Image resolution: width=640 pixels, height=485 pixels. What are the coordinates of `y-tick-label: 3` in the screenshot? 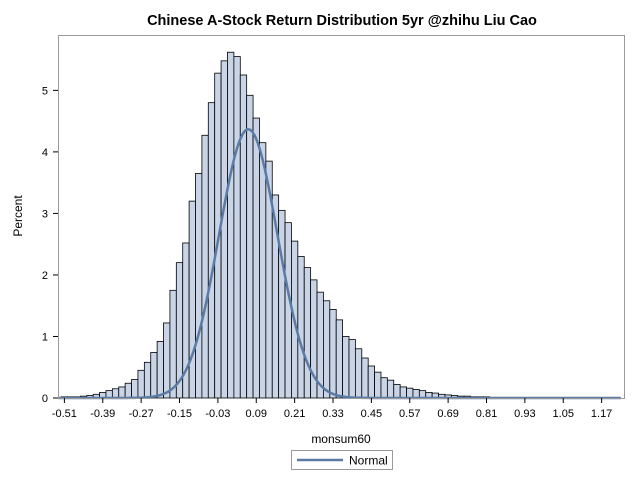 It's located at (45, 214).